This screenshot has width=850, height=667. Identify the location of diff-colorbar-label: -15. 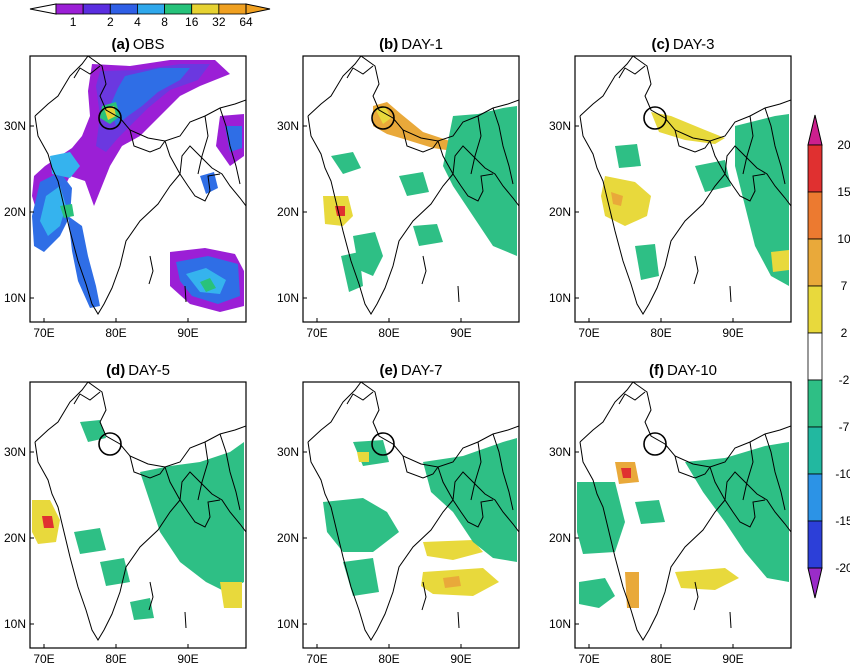
(842, 521).